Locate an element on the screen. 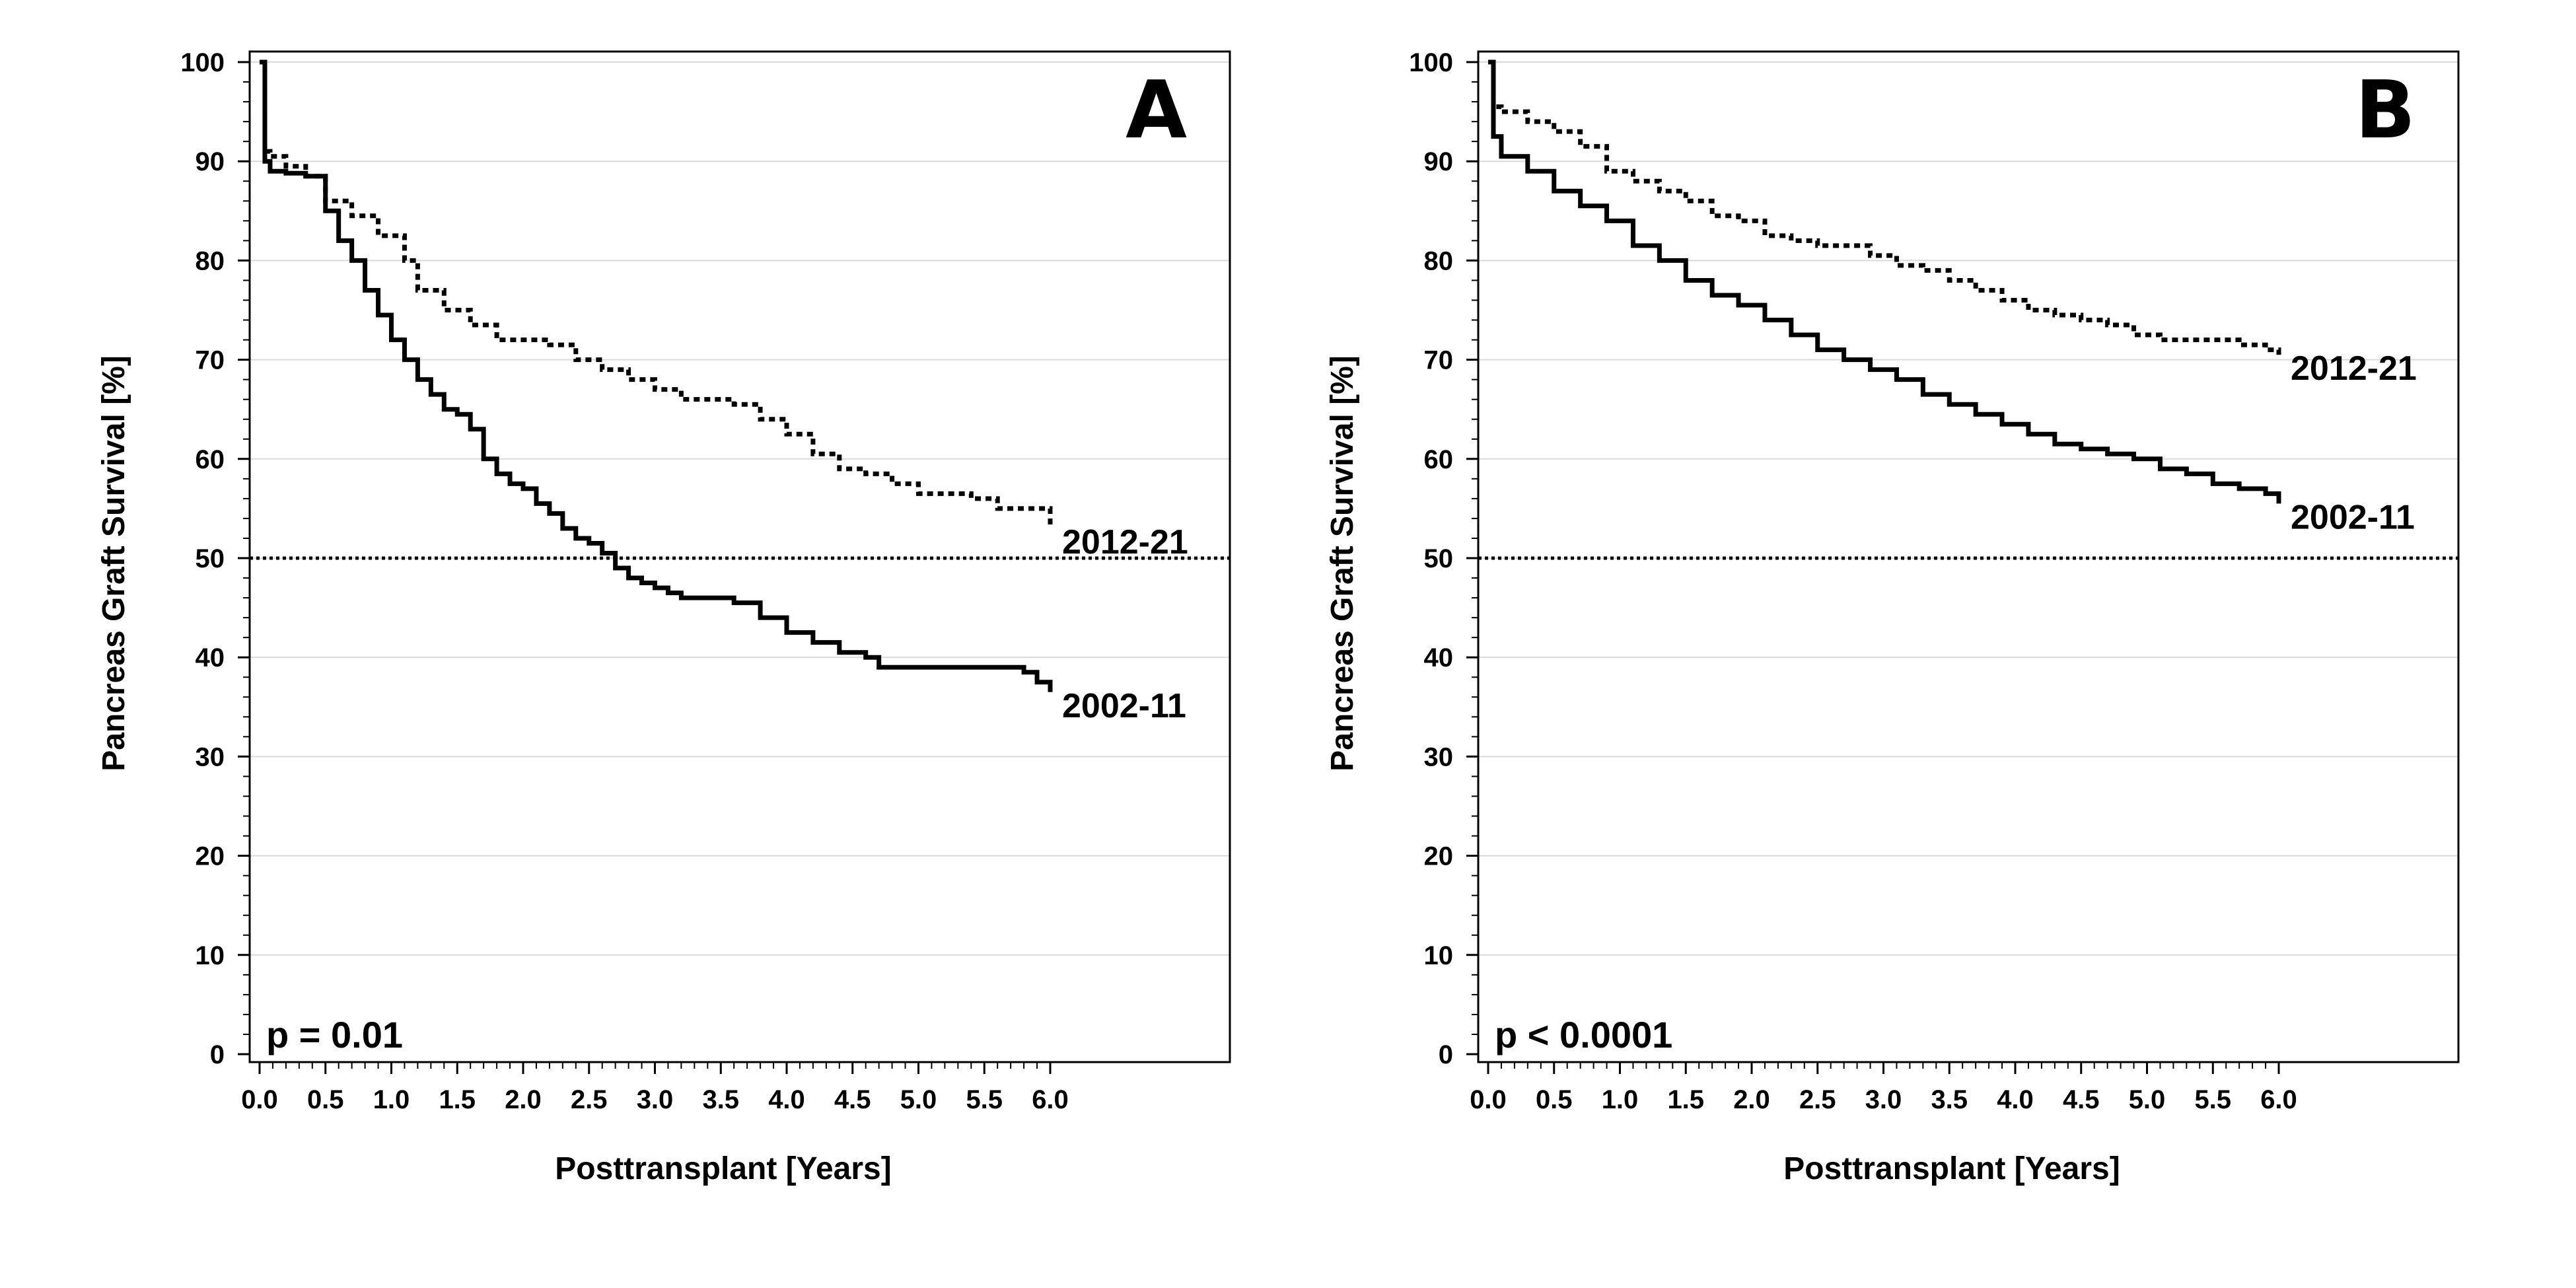 This screenshot has width=2576, height=1288. p-value-annotation: p = 0.01 is located at coordinates (335, 1034).